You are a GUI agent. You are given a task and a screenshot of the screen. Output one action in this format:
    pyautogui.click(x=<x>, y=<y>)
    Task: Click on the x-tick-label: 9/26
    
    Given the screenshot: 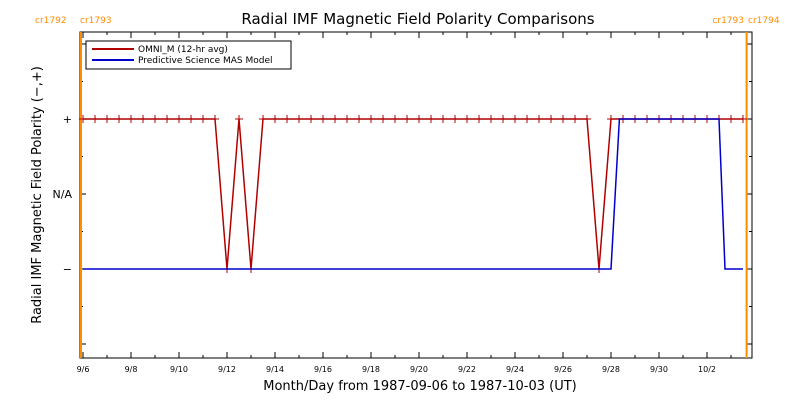 What is the action you would take?
    pyautogui.click(x=563, y=369)
    